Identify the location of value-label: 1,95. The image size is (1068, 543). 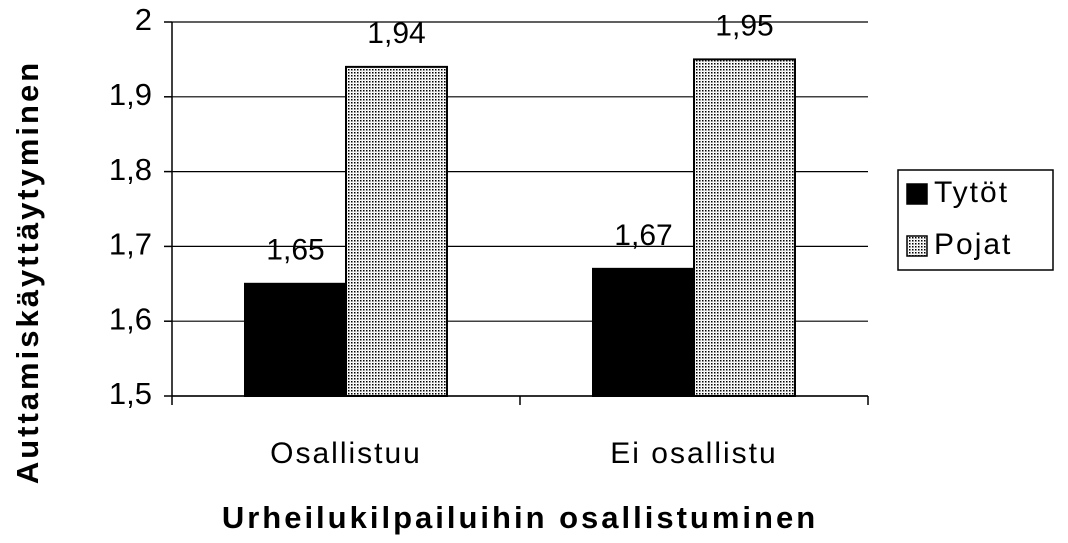
(744, 25).